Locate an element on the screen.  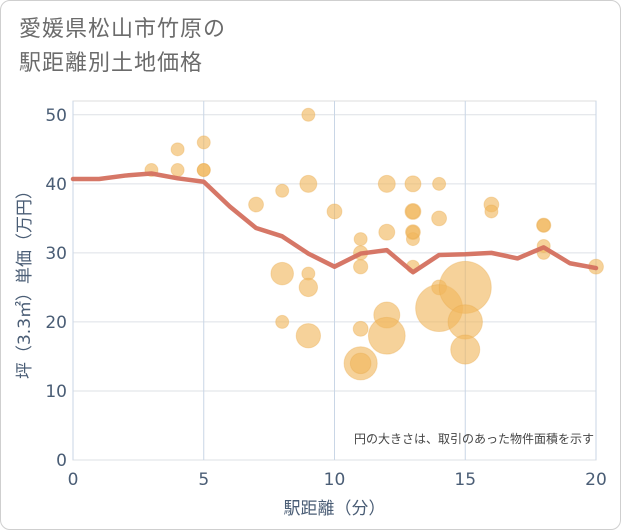
y-axis-label: 坪（3.3㎡）単価（万円） is located at coordinates (25, 280).